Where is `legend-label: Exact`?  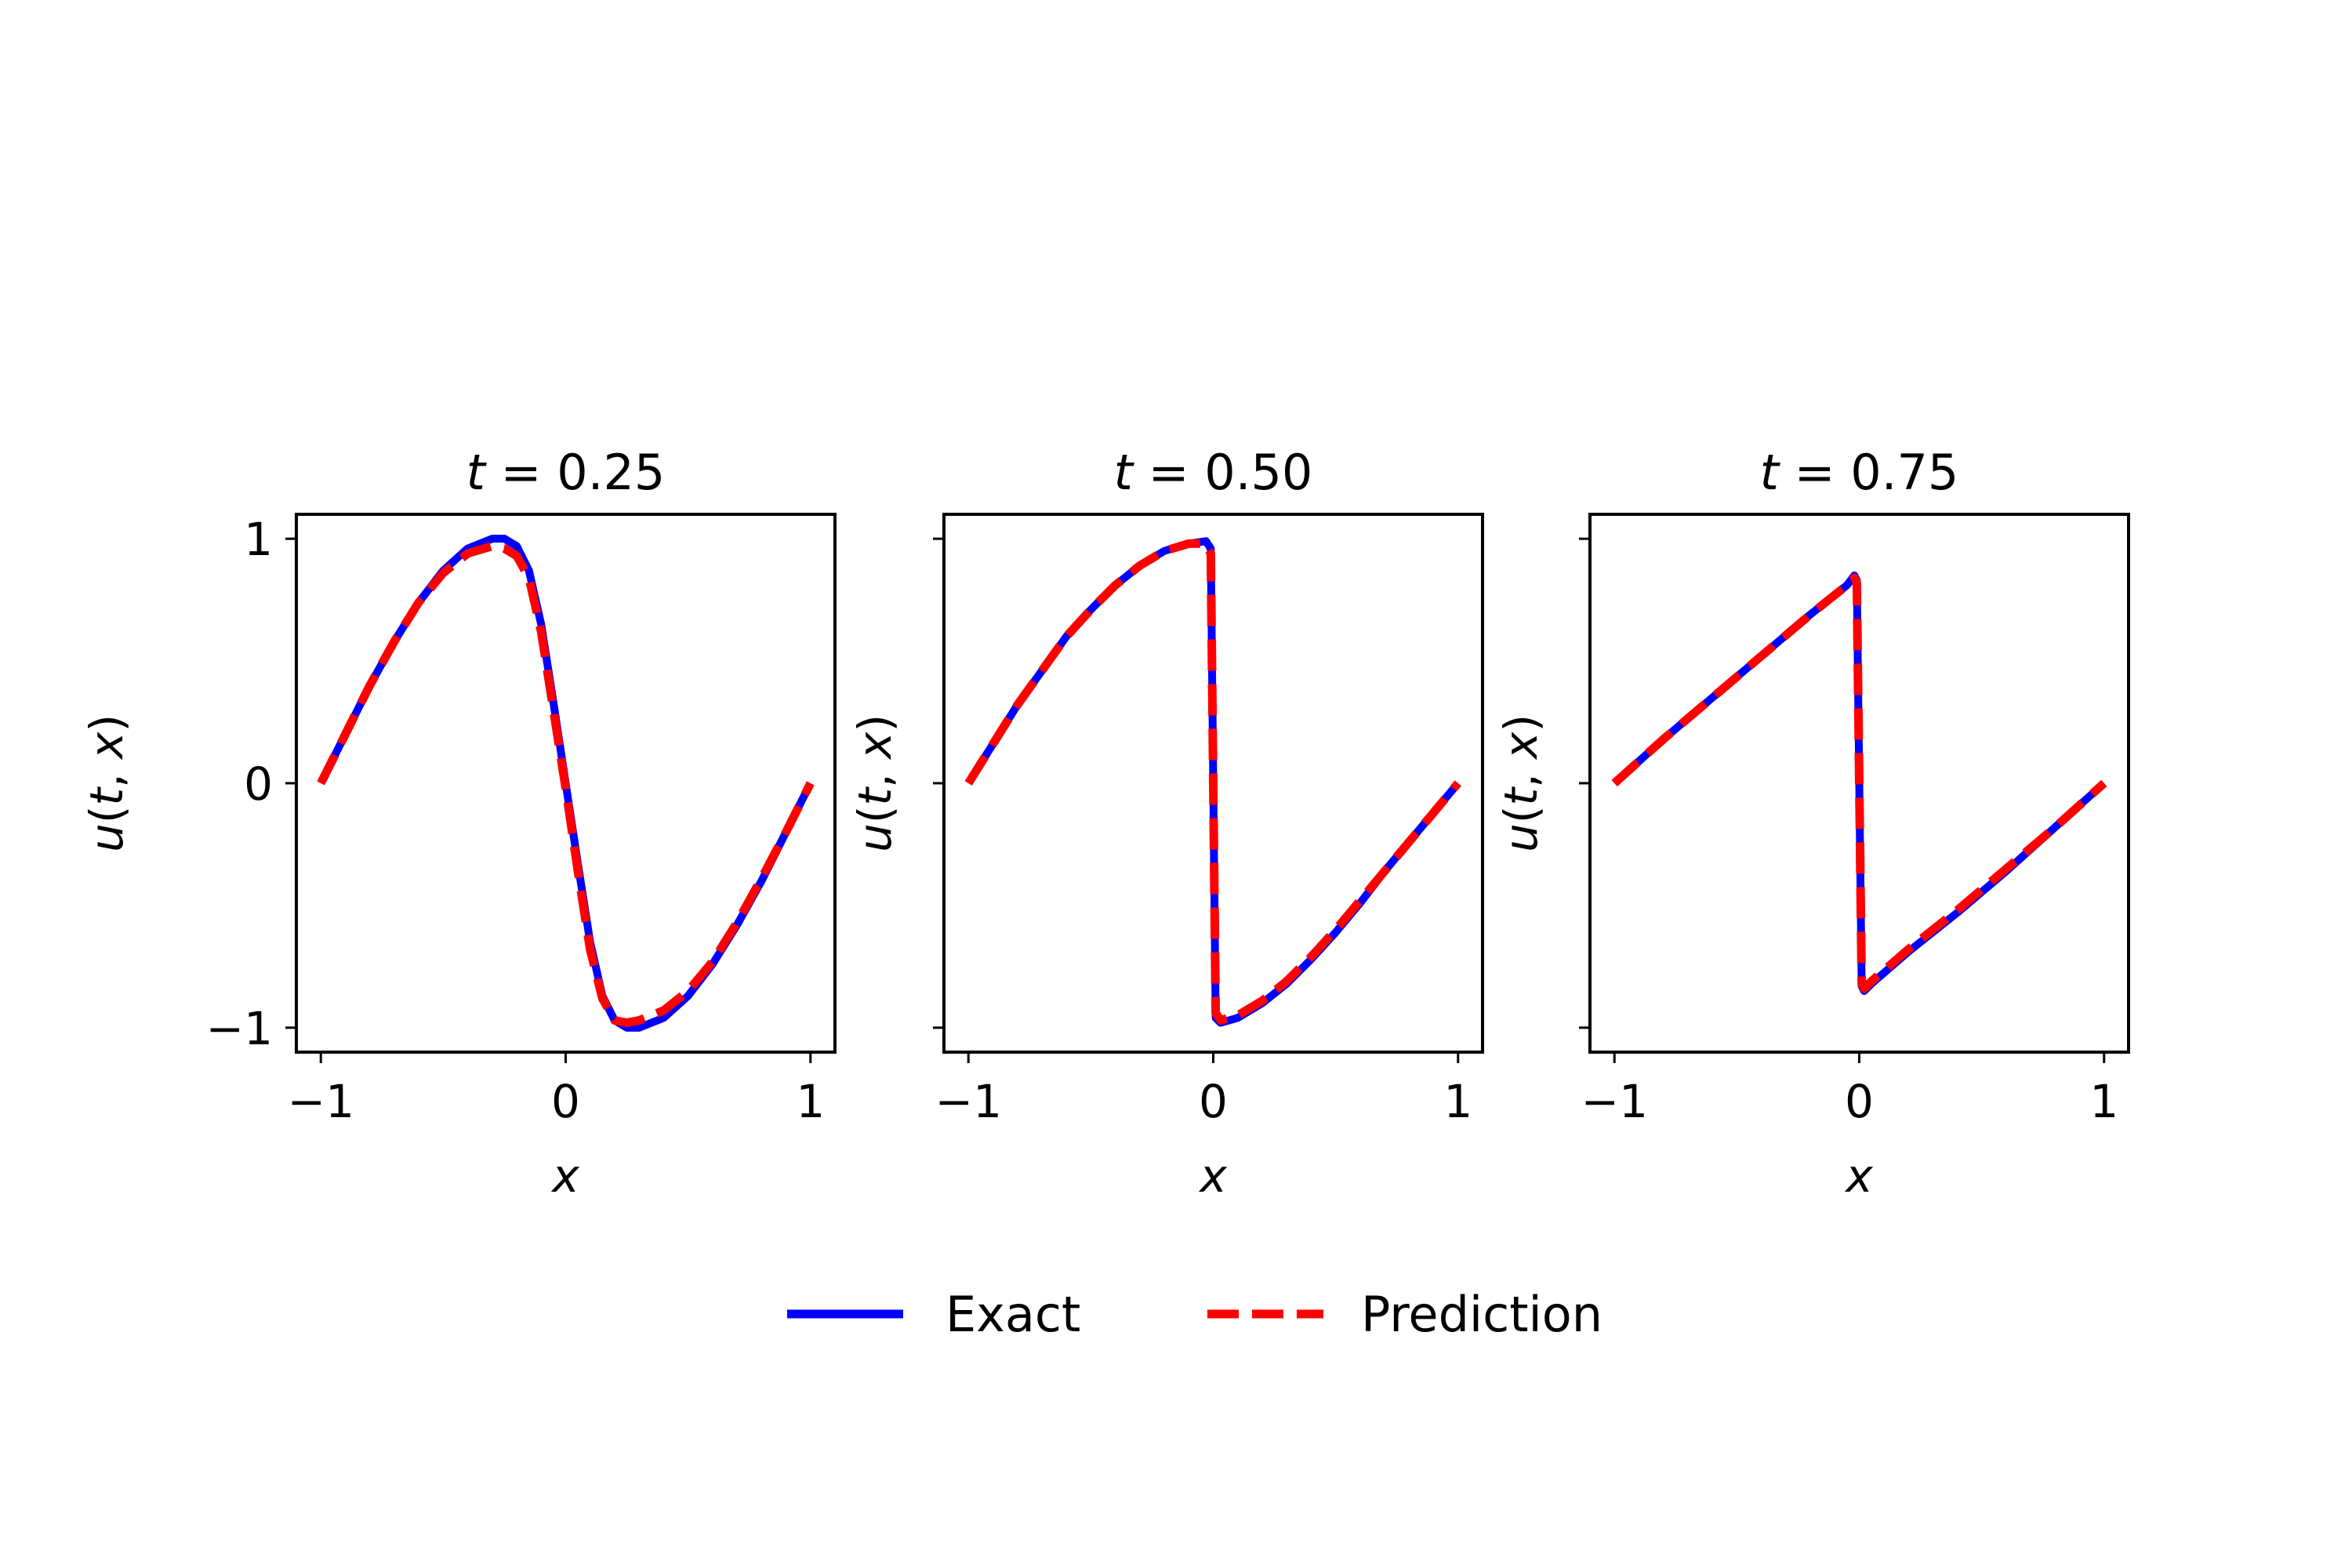 legend-label: Exact is located at coordinates (1013, 1314).